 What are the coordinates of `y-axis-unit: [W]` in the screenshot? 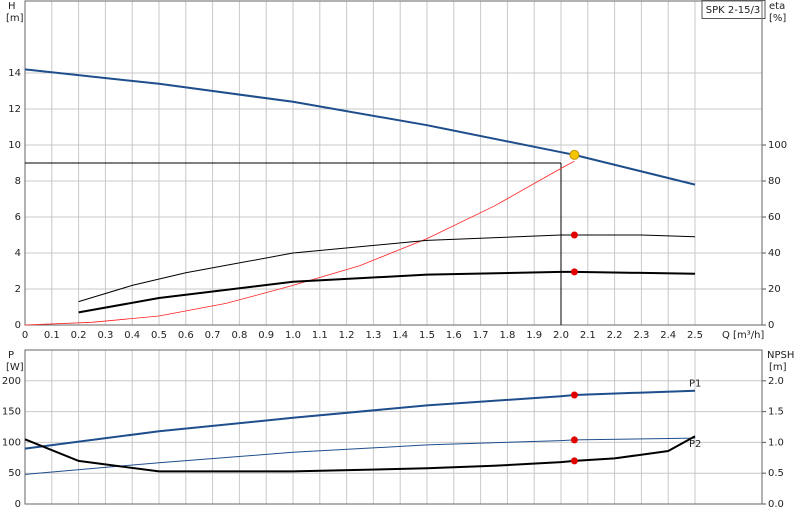 It's located at (15, 367).